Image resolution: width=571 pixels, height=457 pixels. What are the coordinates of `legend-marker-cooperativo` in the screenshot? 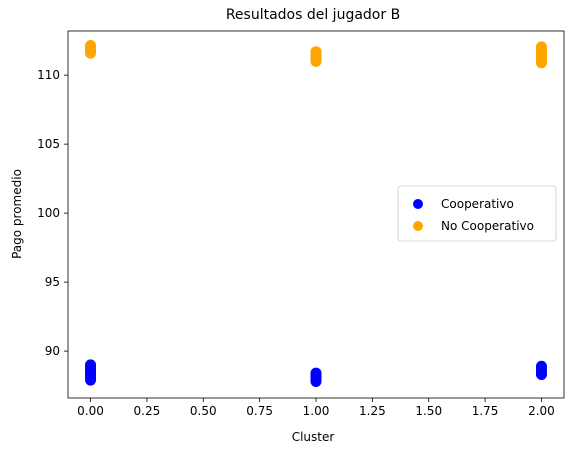 It's located at (418, 204).